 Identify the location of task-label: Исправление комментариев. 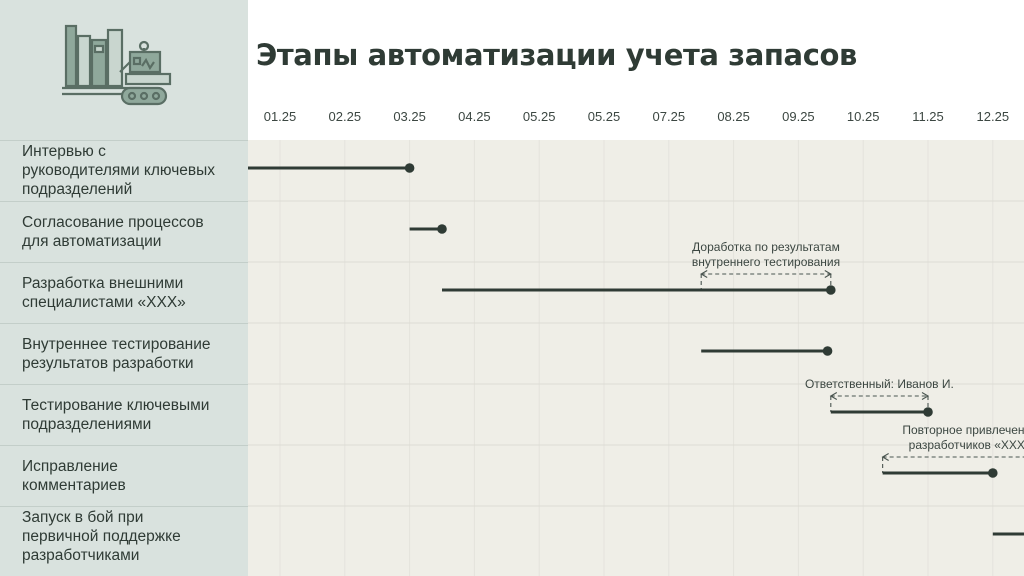
(74, 475).